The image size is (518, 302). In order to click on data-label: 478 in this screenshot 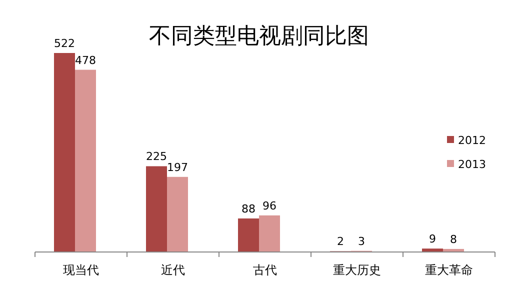, I will do `click(85, 60)`.